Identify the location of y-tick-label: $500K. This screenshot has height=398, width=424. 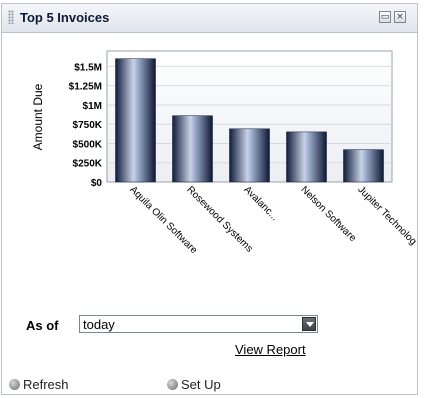
(88, 144).